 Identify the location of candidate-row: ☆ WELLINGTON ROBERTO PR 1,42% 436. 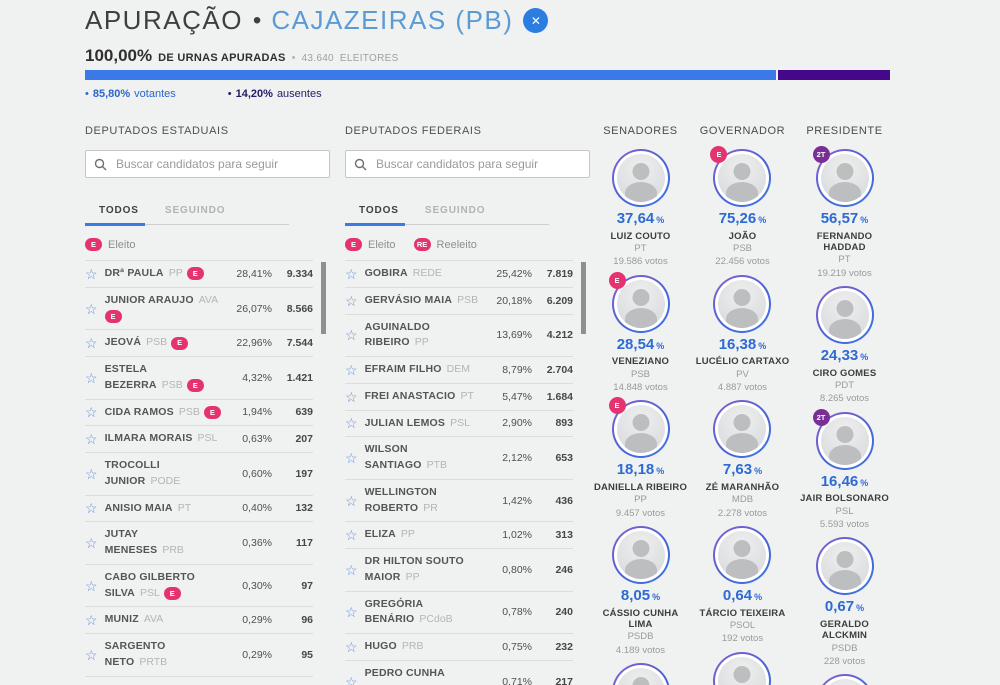
(459, 500).